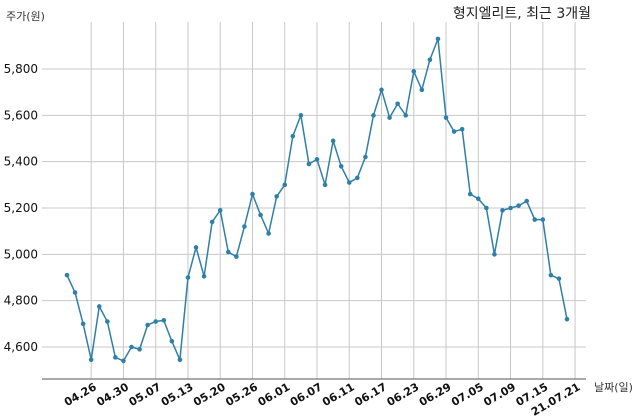 The height and width of the screenshot is (419, 640). What do you see at coordinates (522, 14) in the screenshot?
I see `chart-title: 형지엘리트, 최근 3개월` at bounding box center [522, 14].